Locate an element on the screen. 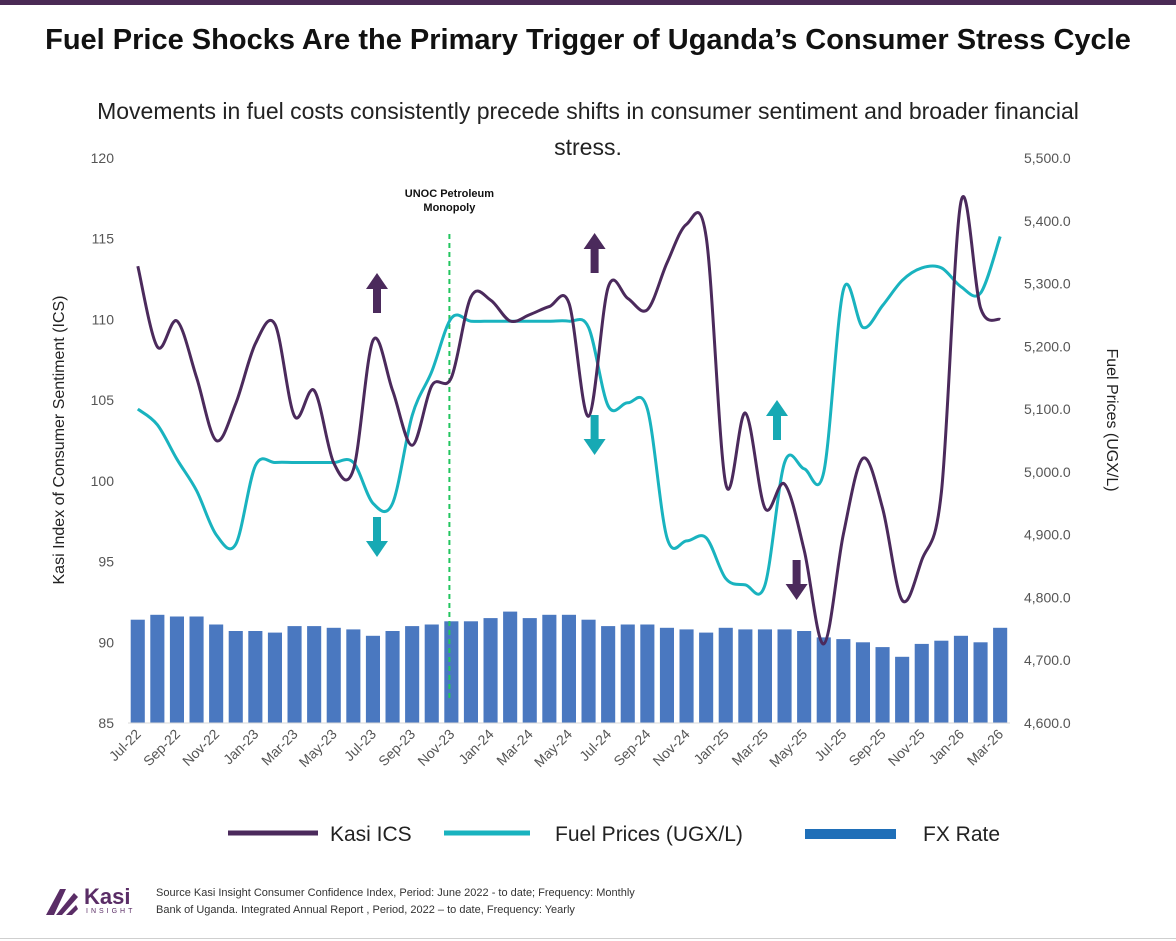  x-tick-label: Jul-25 is located at coordinates (830, 745).